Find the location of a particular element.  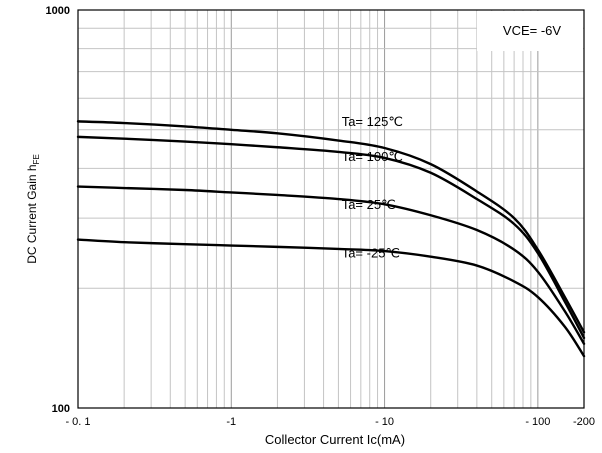

labels: Ta= 125℃ Ta= 100℃ Ta= 25℃ Ta= -25℃ is located at coordinates (372, 187).